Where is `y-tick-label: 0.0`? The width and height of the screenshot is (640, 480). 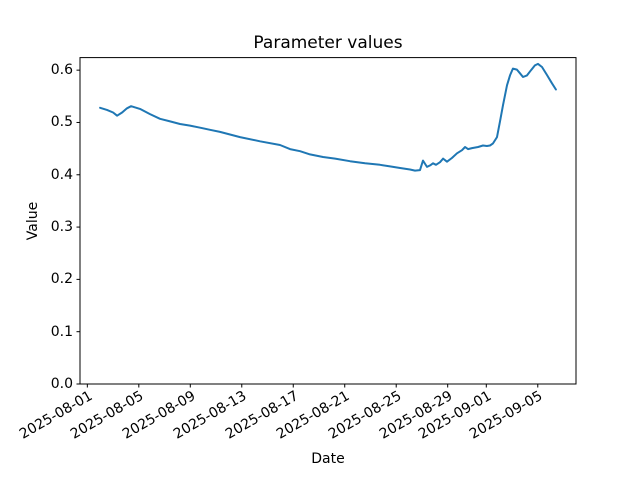 y-tick-label: 0.0 is located at coordinates (61, 384).